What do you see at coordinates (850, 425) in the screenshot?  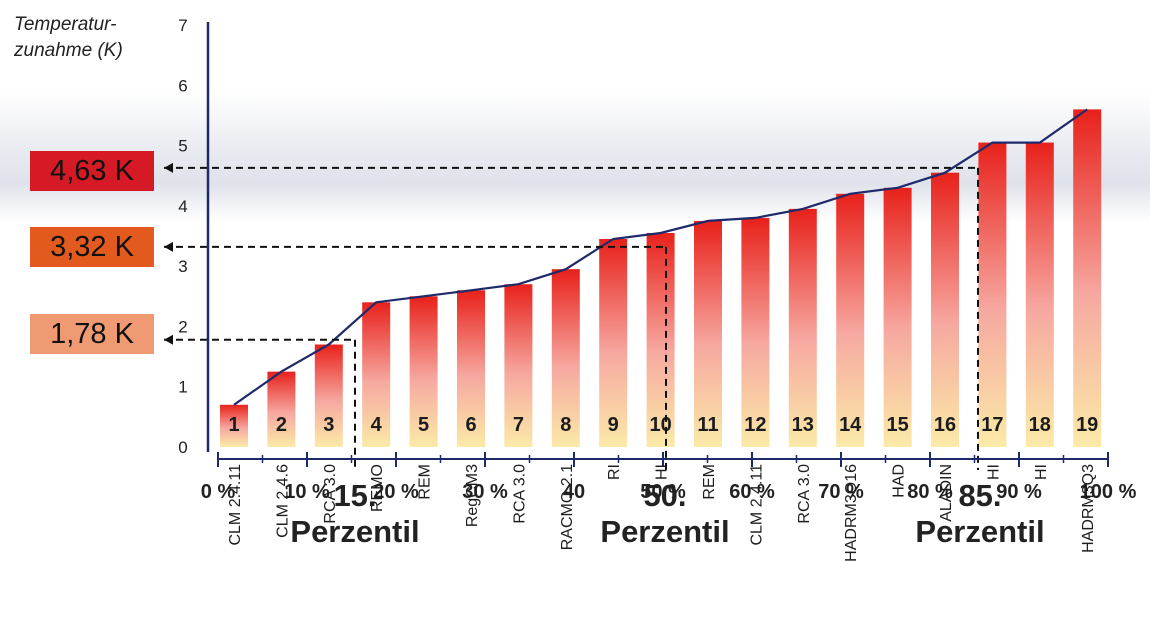 I see `bar-number-14: 14` at bounding box center [850, 425].